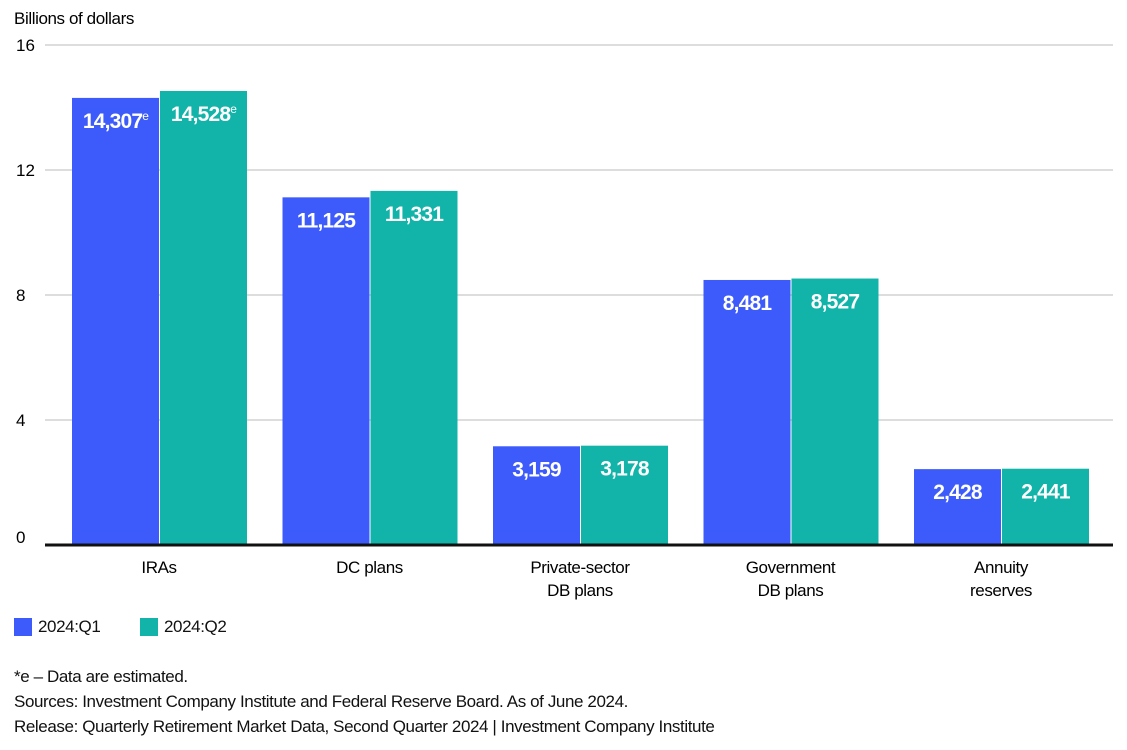 This screenshot has width=1127, height=750. What do you see at coordinates (369, 567) in the screenshot?
I see `x-tick-label: DC plans` at bounding box center [369, 567].